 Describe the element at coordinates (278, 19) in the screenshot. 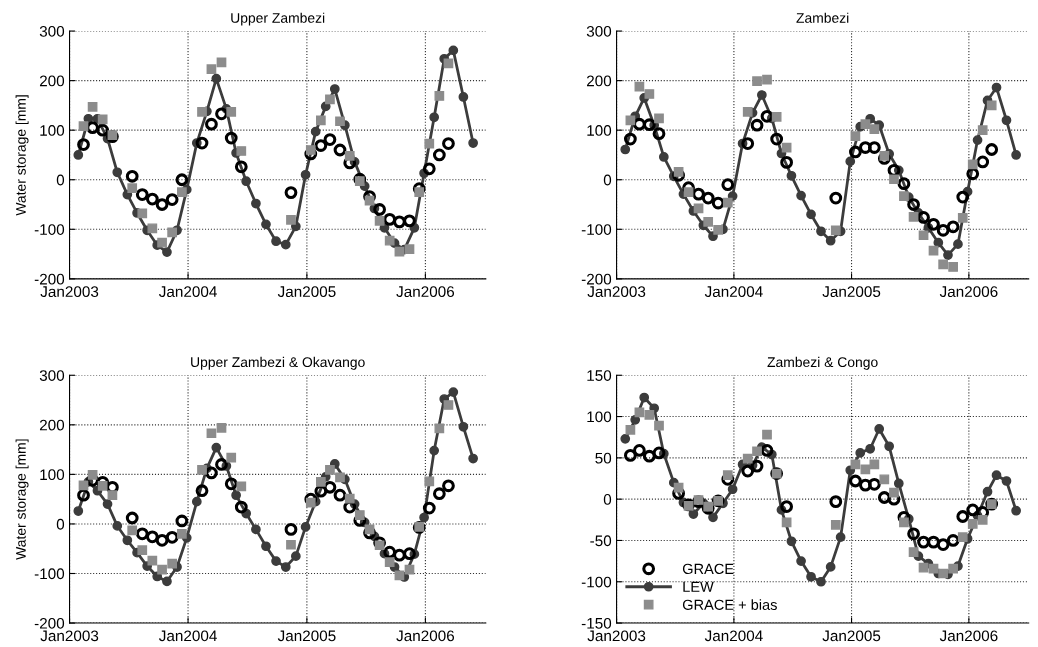

I see `chart-title: Upper Zambezi` at that location.